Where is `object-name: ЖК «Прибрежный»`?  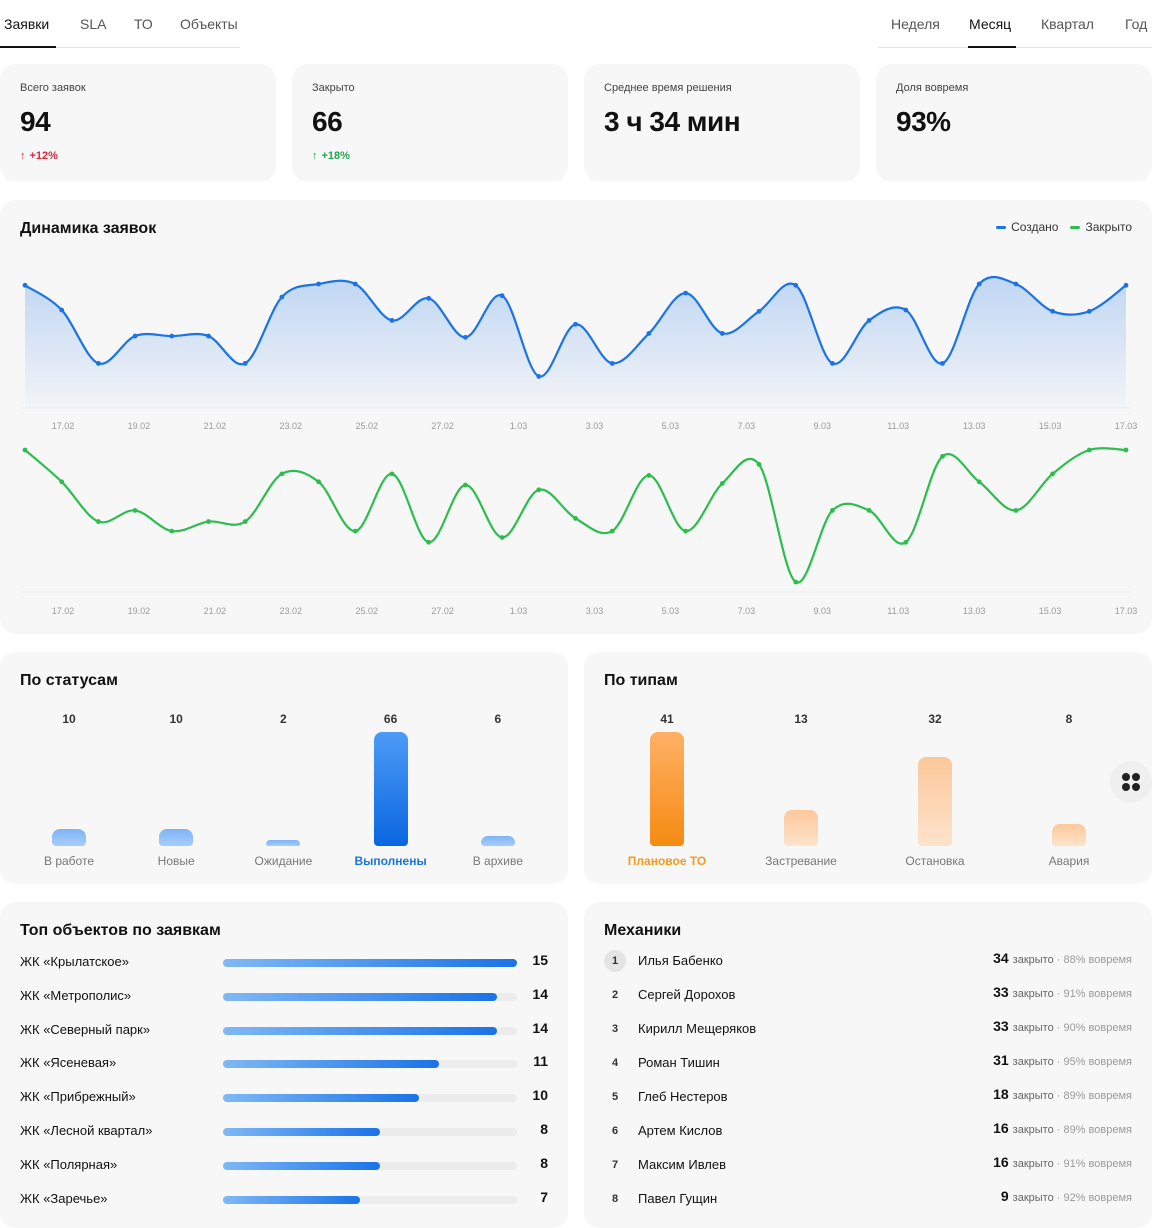
object-name: ЖК «Прибрежный» is located at coordinates (78, 1097).